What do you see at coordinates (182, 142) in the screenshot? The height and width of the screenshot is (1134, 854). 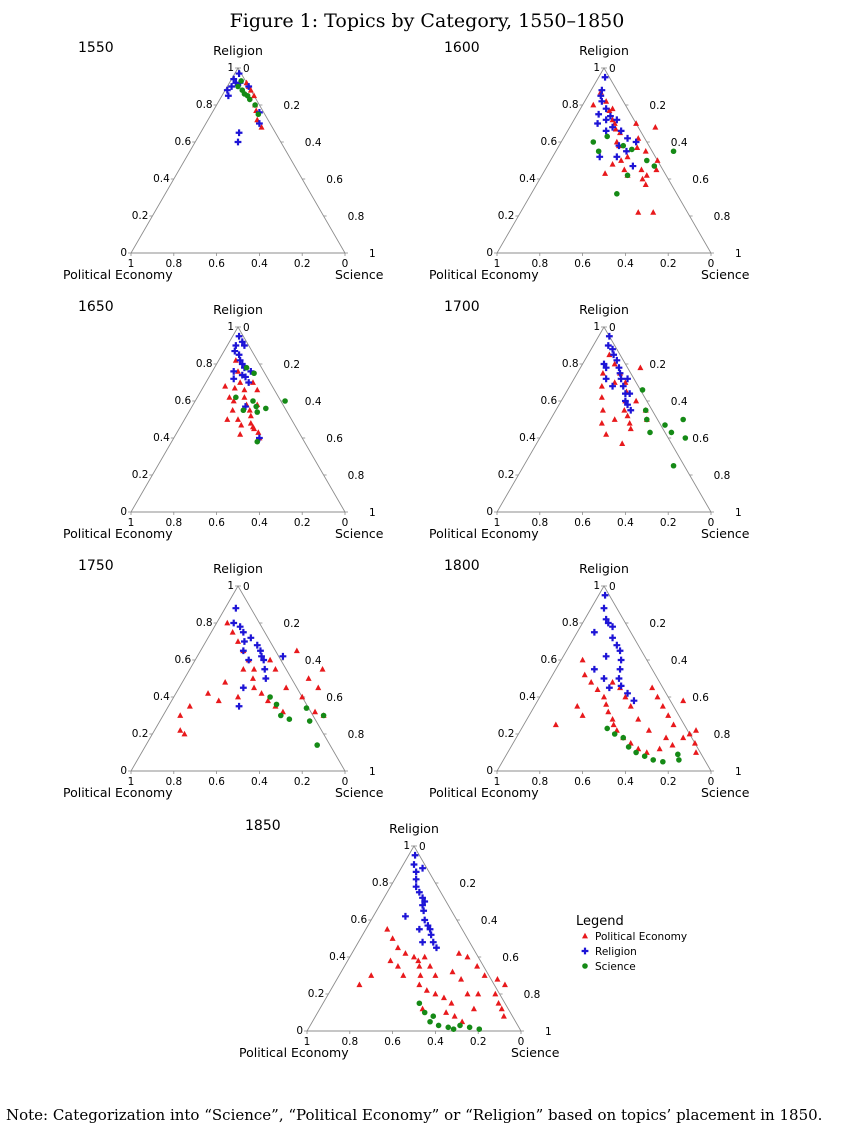 I see `left-axis-tick-label: 0.6` at bounding box center [182, 142].